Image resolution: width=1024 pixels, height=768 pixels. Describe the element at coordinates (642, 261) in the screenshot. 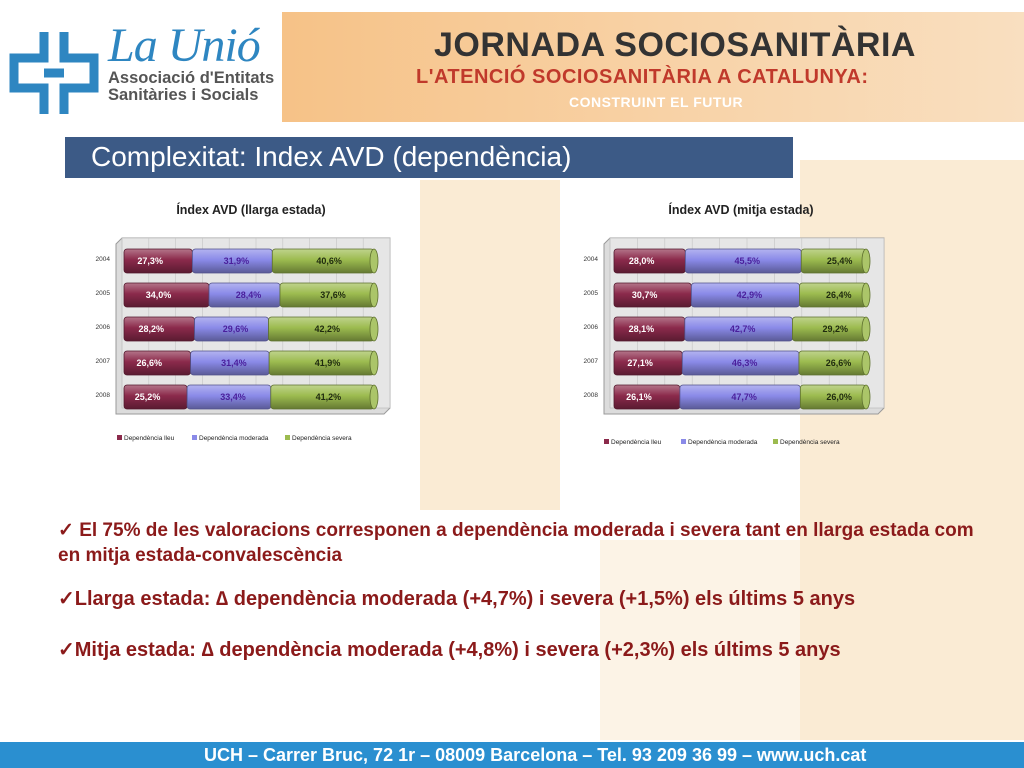

I see `data-label: 28,0%` at that location.